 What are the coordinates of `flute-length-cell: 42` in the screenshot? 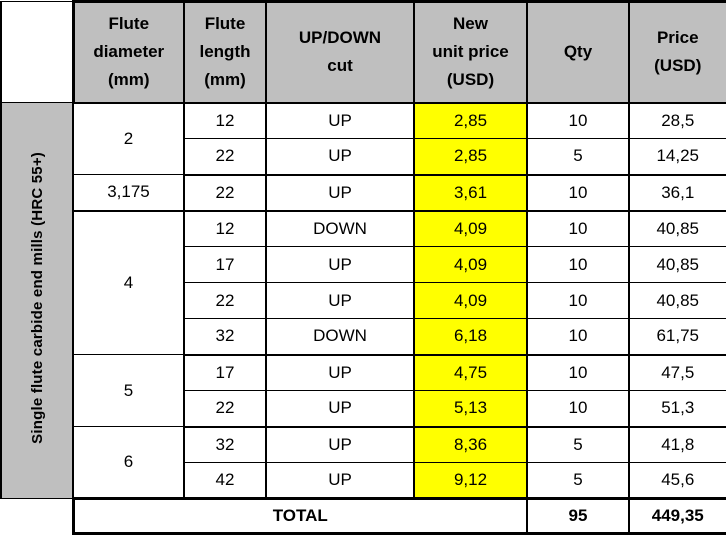 It's located at (225, 481).